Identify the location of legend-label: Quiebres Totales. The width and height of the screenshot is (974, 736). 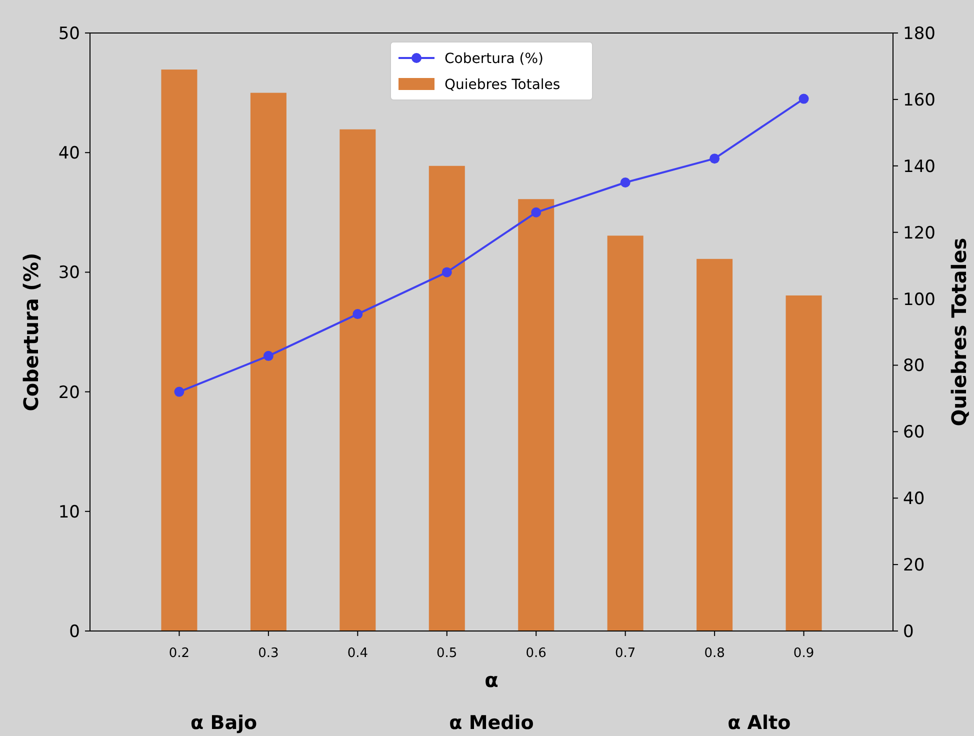
(502, 85).